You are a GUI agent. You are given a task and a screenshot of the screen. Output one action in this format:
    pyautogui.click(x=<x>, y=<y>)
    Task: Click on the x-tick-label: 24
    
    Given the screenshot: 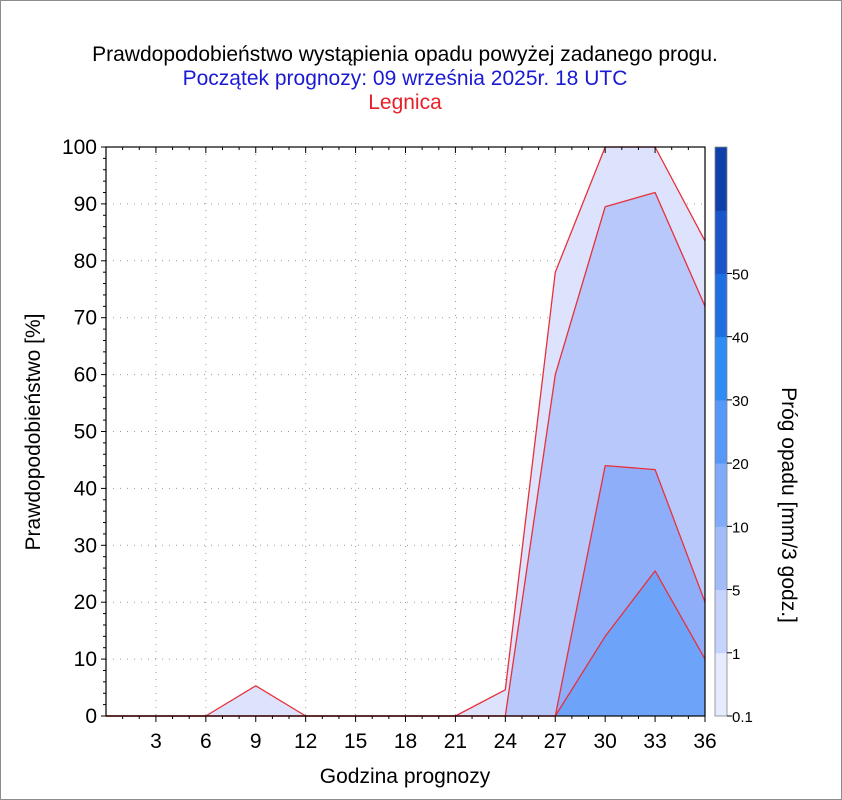 What is the action you would take?
    pyautogui.click(x=506, y=741)
    